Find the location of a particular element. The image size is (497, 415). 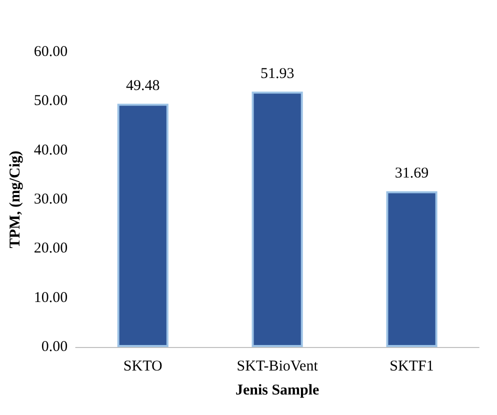

y-tick-label: 30.00 is located at coordinates (51, 200).